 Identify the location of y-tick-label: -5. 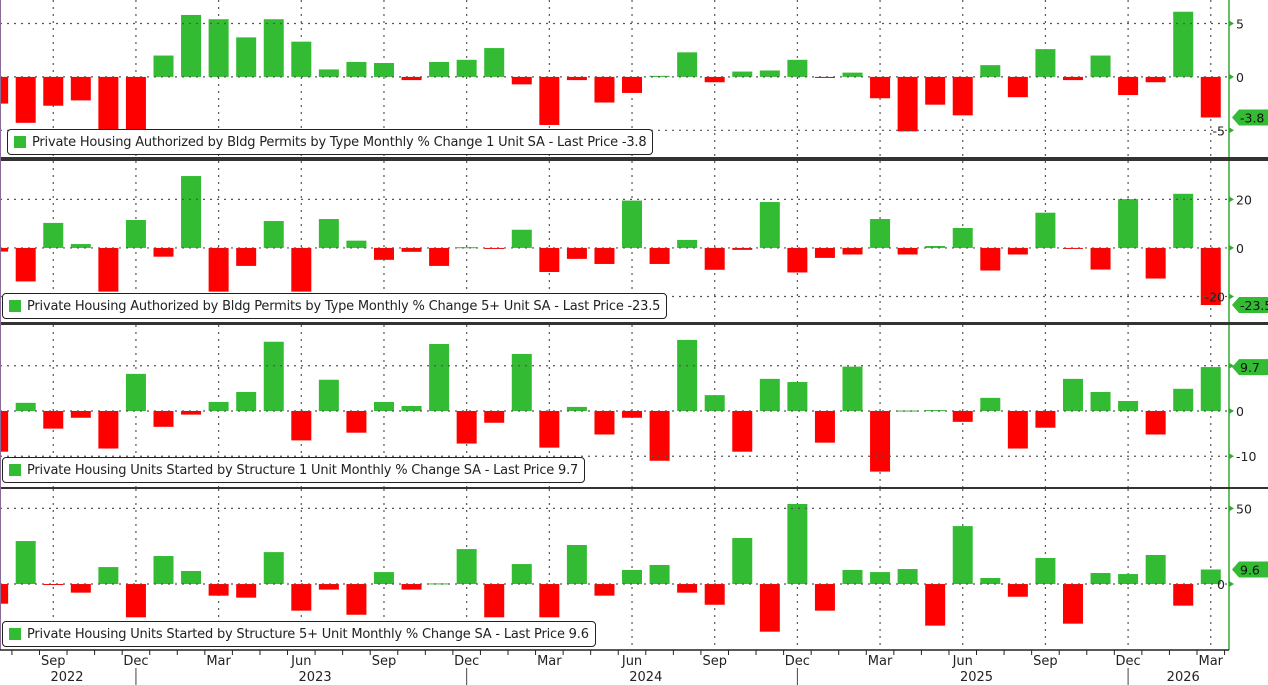
(1219, 130).